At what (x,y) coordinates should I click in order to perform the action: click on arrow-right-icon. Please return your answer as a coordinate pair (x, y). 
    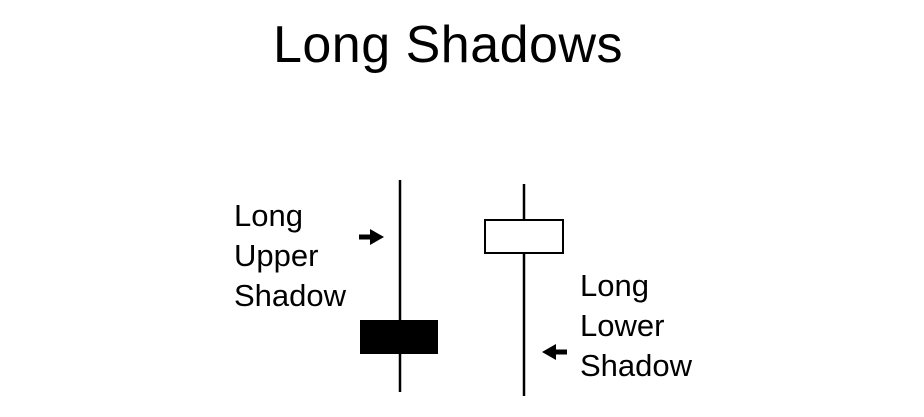
    Looking at the image, I should click on (371, 237).